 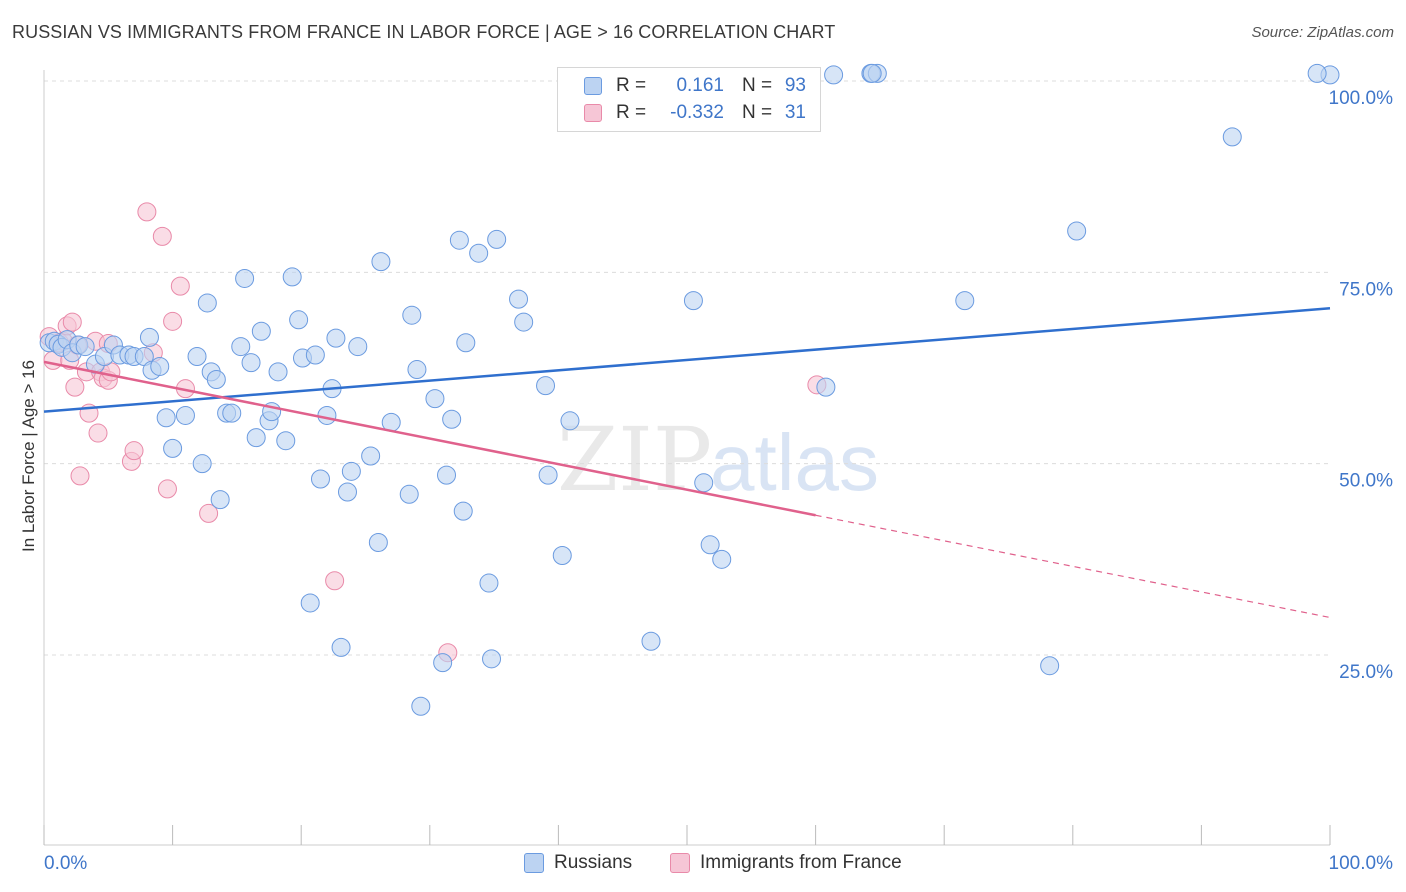 I want to click on correlation-legend: R = 0.161 N = 93 R = -0.332 N = 31, so click(x=689, y=99).